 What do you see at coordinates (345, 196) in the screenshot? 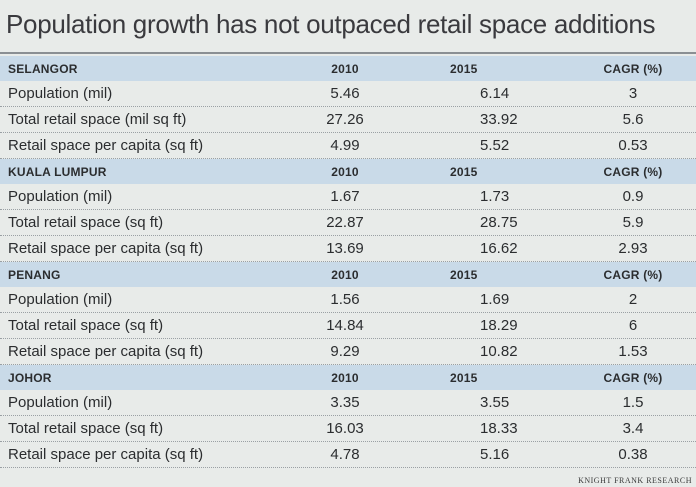
I see `value-2010: 1.67` at bounding box center [345, 196].